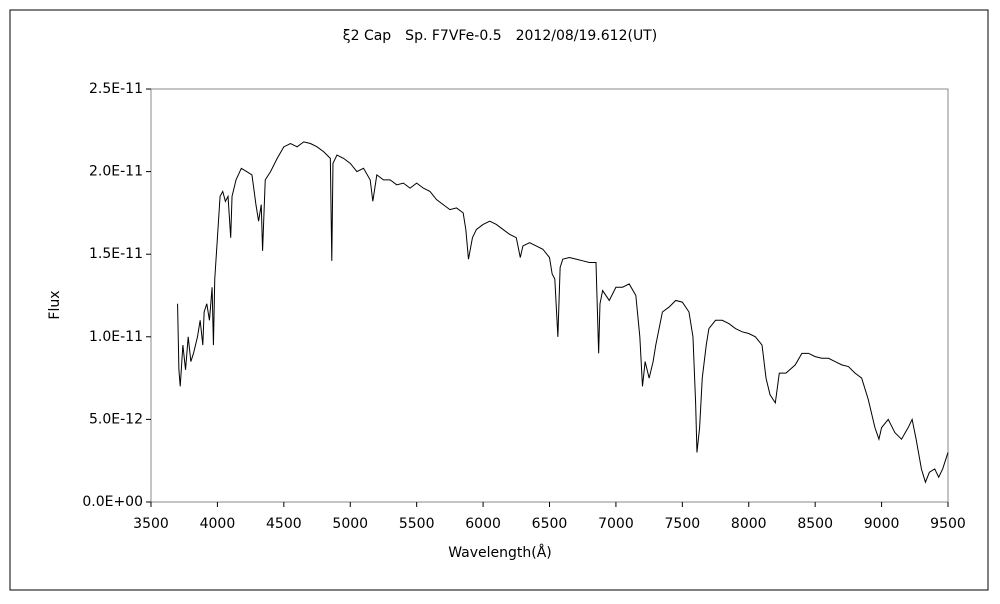 This screenshot has width=1000, height=604. Describe the element at coordinates (417, 524) in the screenshot. I see `x-tick-label: 5500` at that location.